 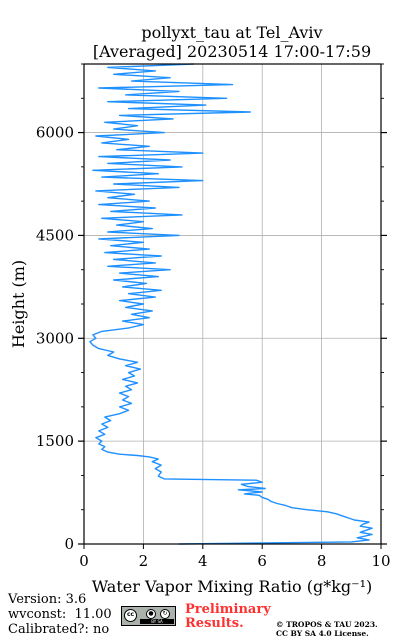 I want to click on x-tick-label: 4, so click(x=203, y=561).